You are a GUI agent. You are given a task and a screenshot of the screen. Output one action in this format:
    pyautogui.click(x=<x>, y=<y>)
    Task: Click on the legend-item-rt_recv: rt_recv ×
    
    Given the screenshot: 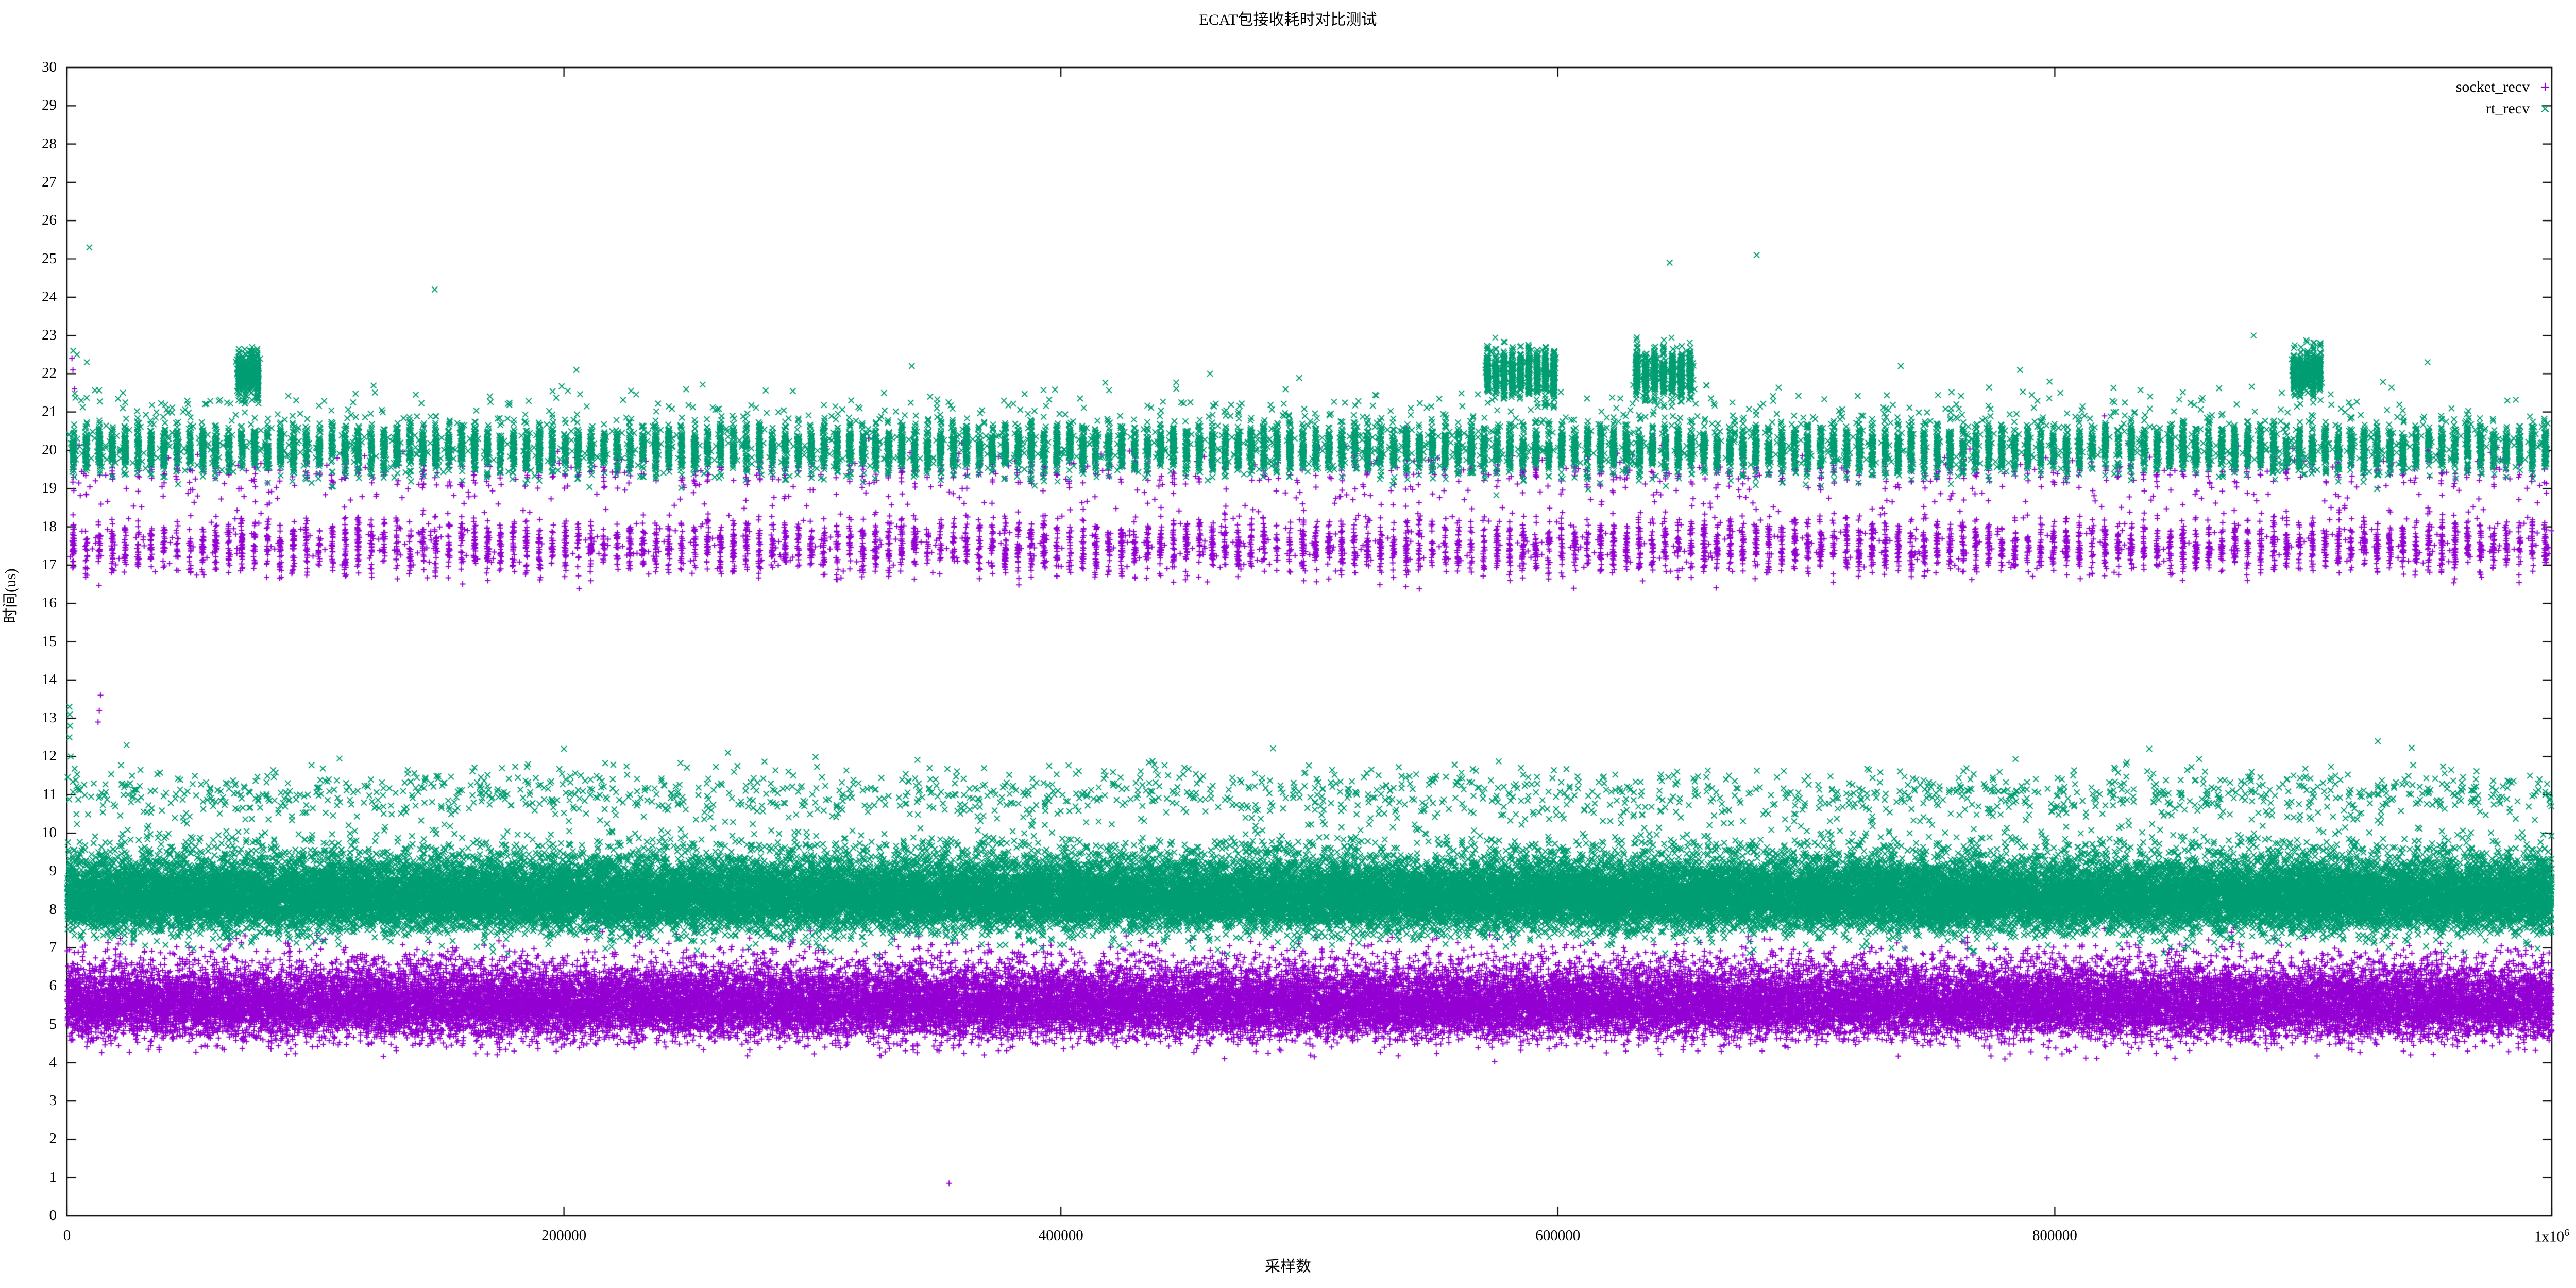 What is the action you would take?
    pyautogui.click(x=2481, y=108)
    